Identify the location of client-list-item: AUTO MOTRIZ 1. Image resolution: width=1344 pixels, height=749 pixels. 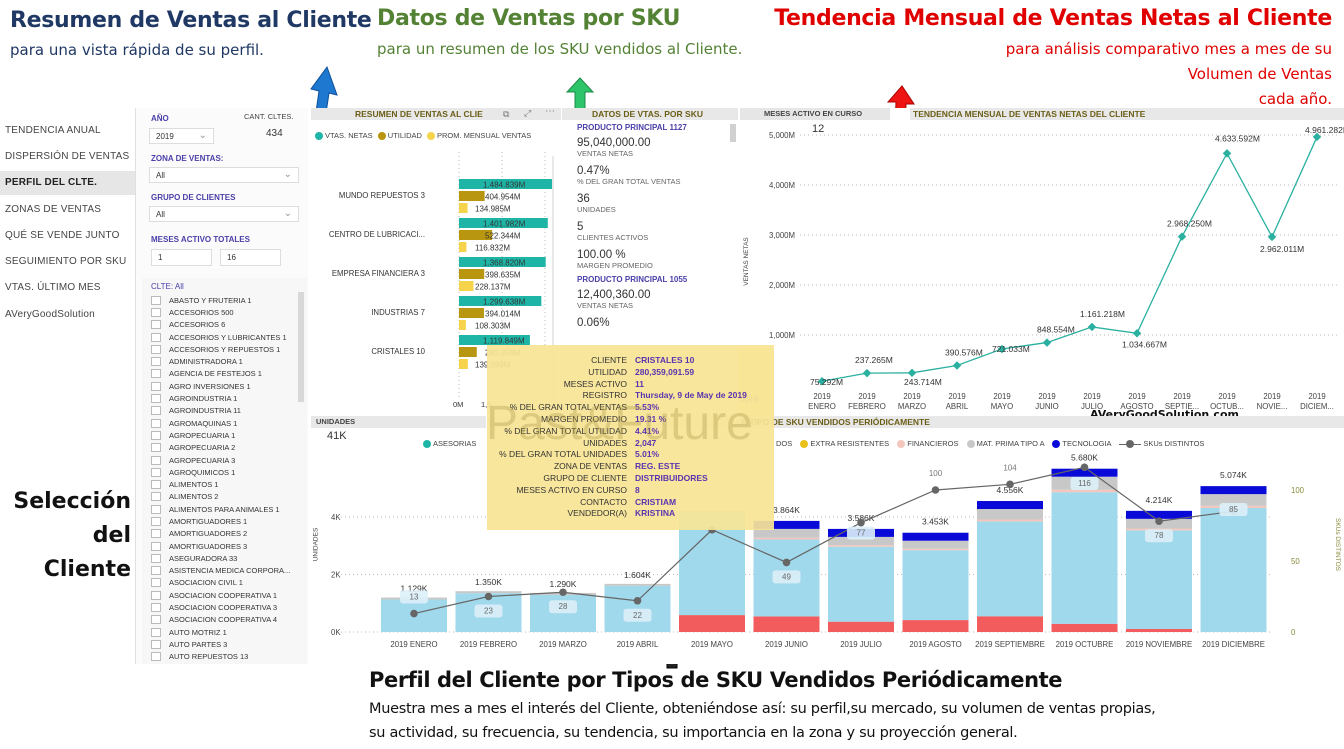
(224, 632).